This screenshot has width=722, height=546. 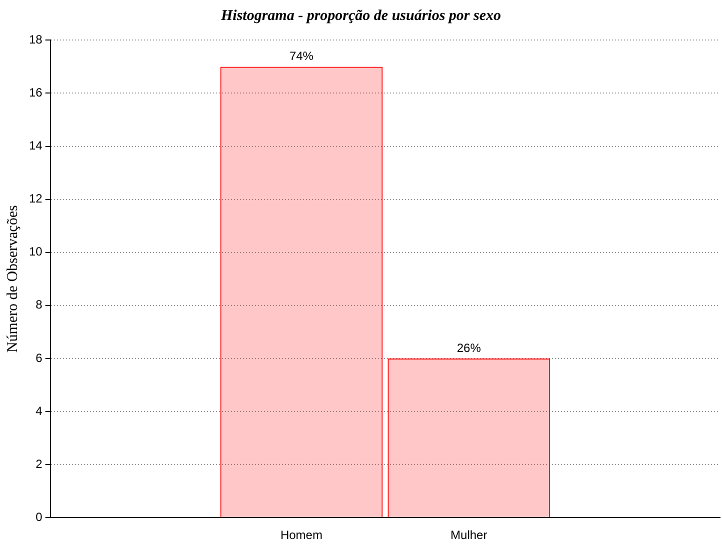 What do you see at coordinates (35, 39) in the screenshot?
I see `y-tick-label: 18` at bounding box center [35, 39].